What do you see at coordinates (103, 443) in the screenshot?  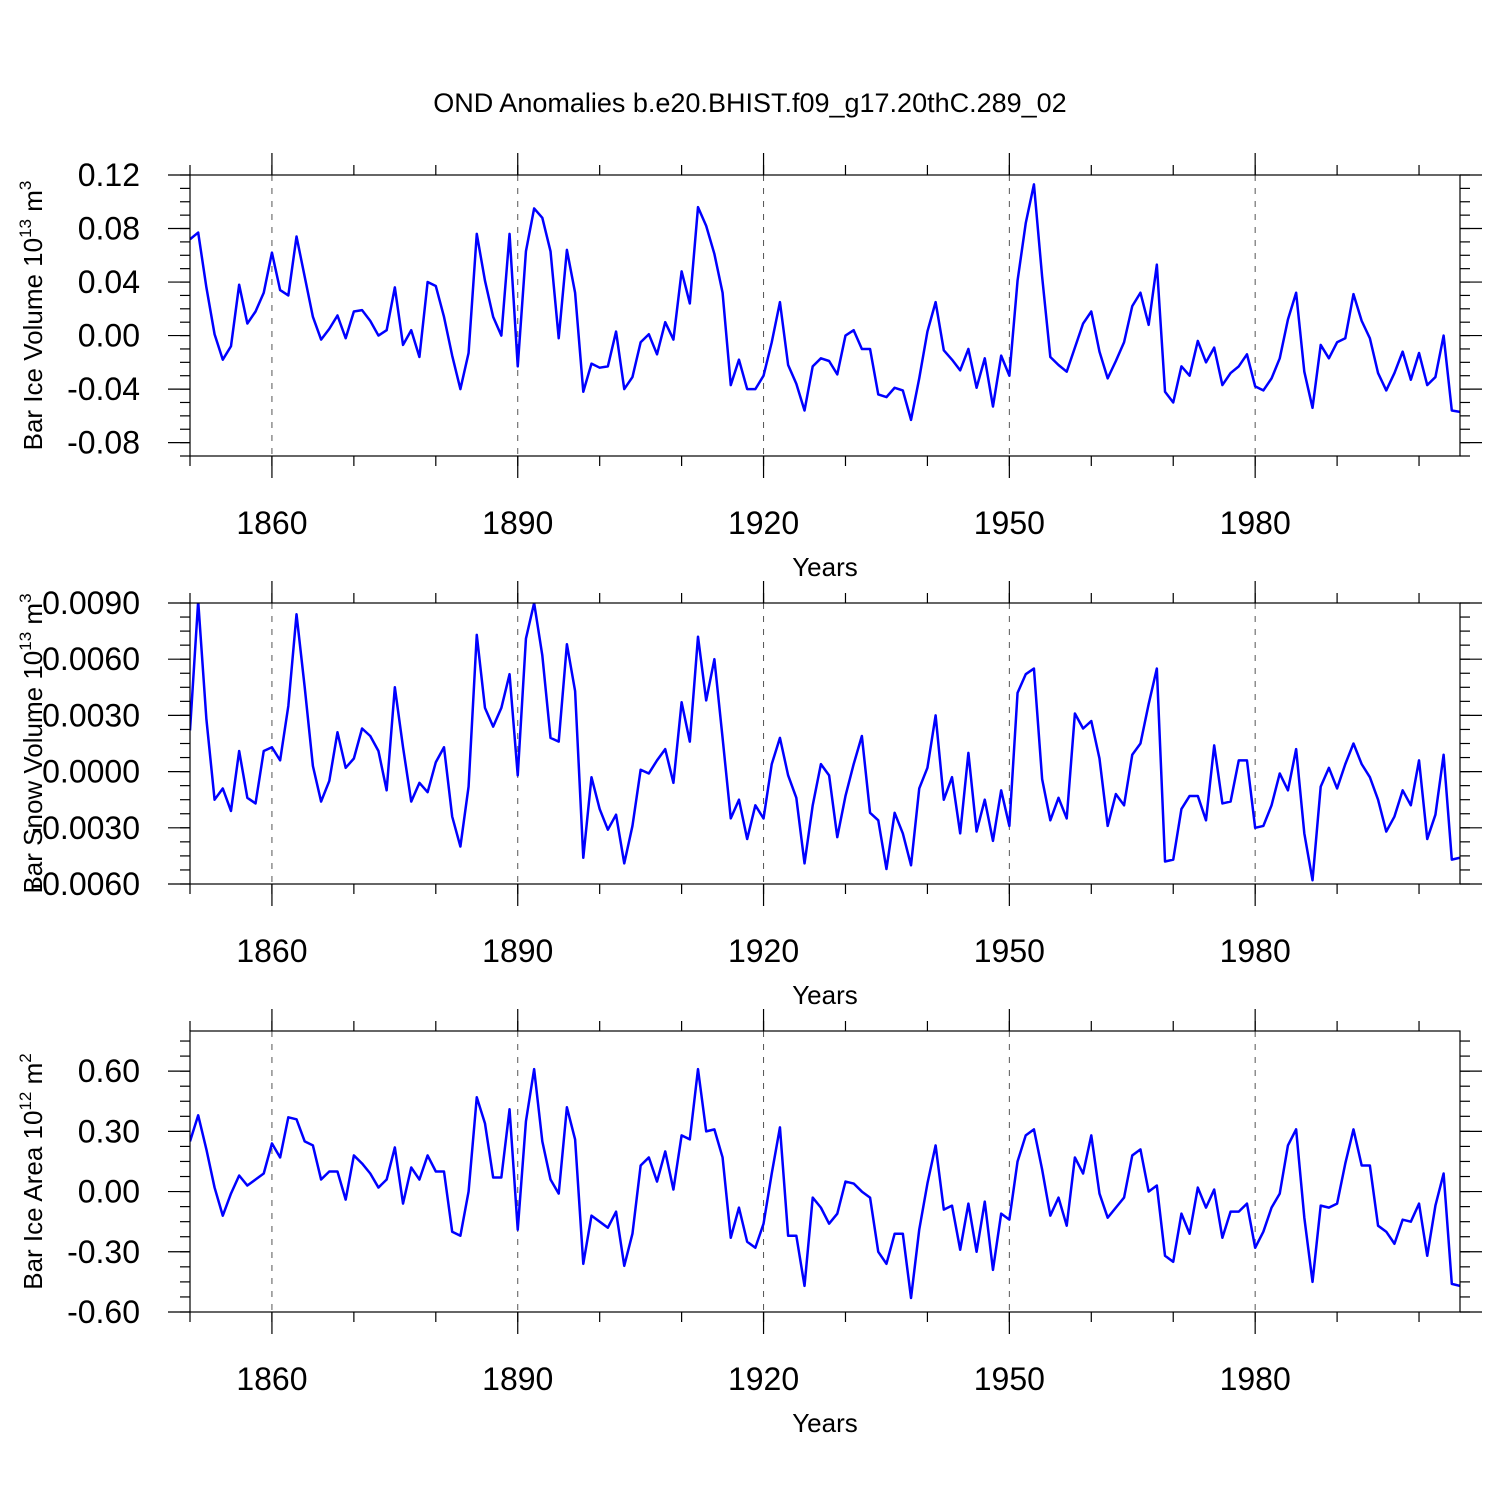 I see `y-tick-label: -0.08` at bounding box center [103, 443].